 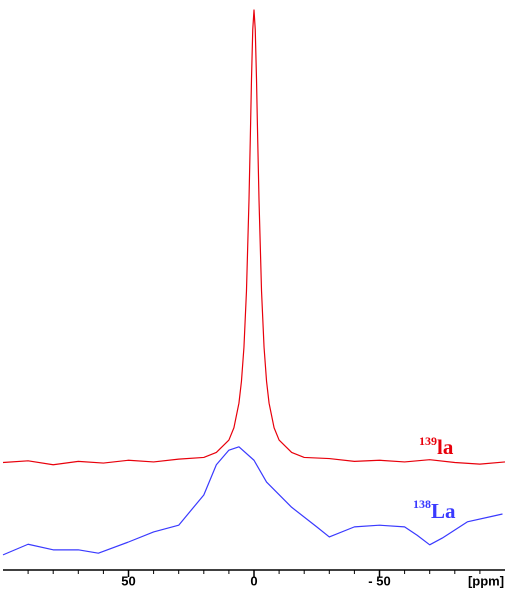 What do you see at coordinates (445, 447) in the screenshot?
I see `legend-label: la` at bounding box center [445, 447].